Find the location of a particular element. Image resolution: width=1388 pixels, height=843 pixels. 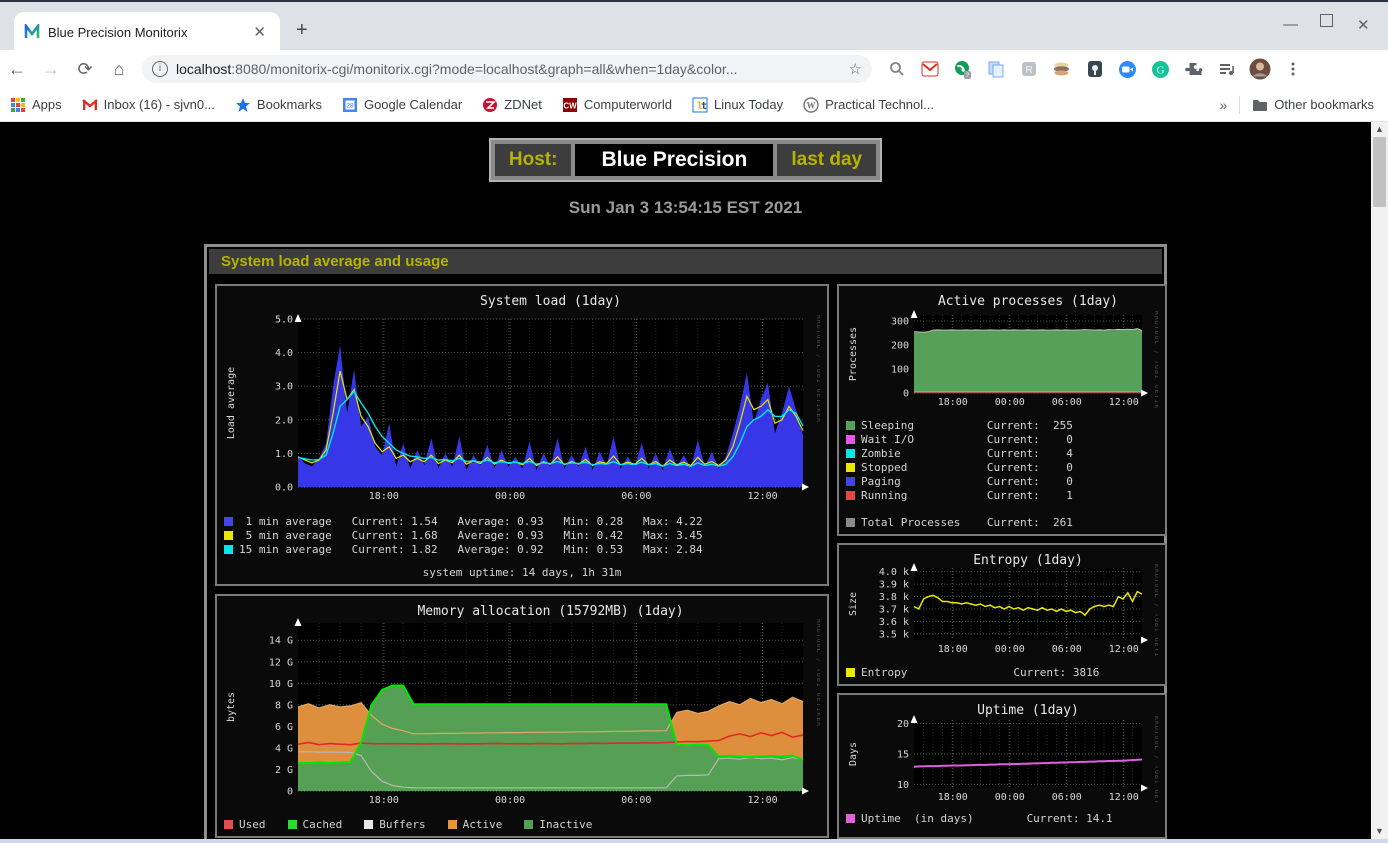

new-tab-button: + is located at coordinates (302, 30).